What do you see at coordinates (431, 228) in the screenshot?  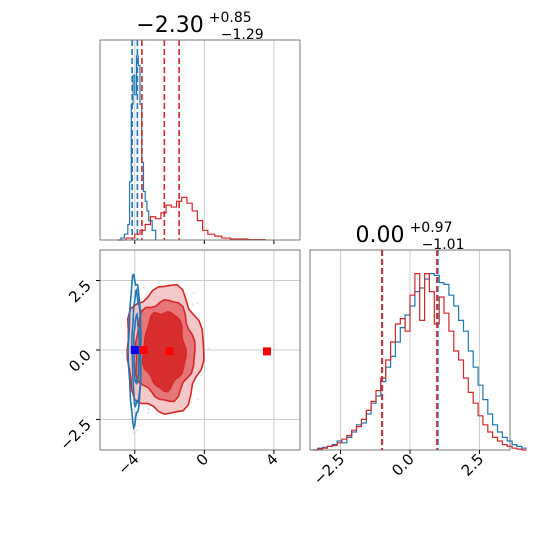 I see `title-upper: +0.97` at bounding box center [431, 228].